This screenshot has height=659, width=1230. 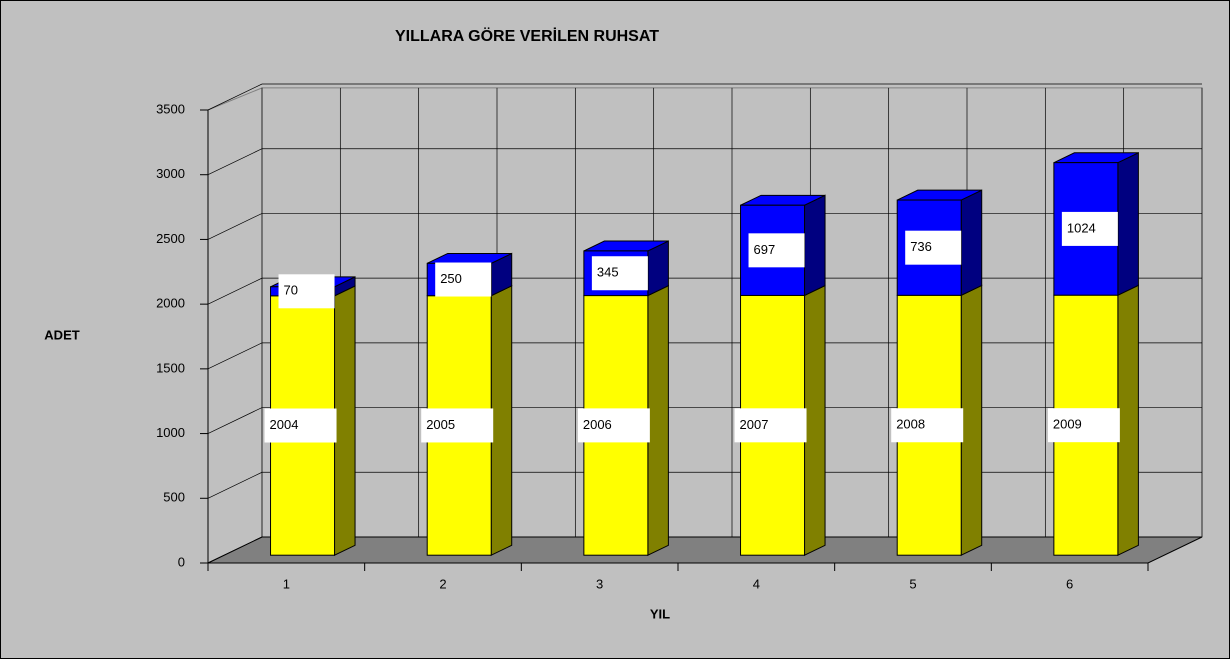 I want to click on x-axis-title: YIL, so click(x=660, y=613).